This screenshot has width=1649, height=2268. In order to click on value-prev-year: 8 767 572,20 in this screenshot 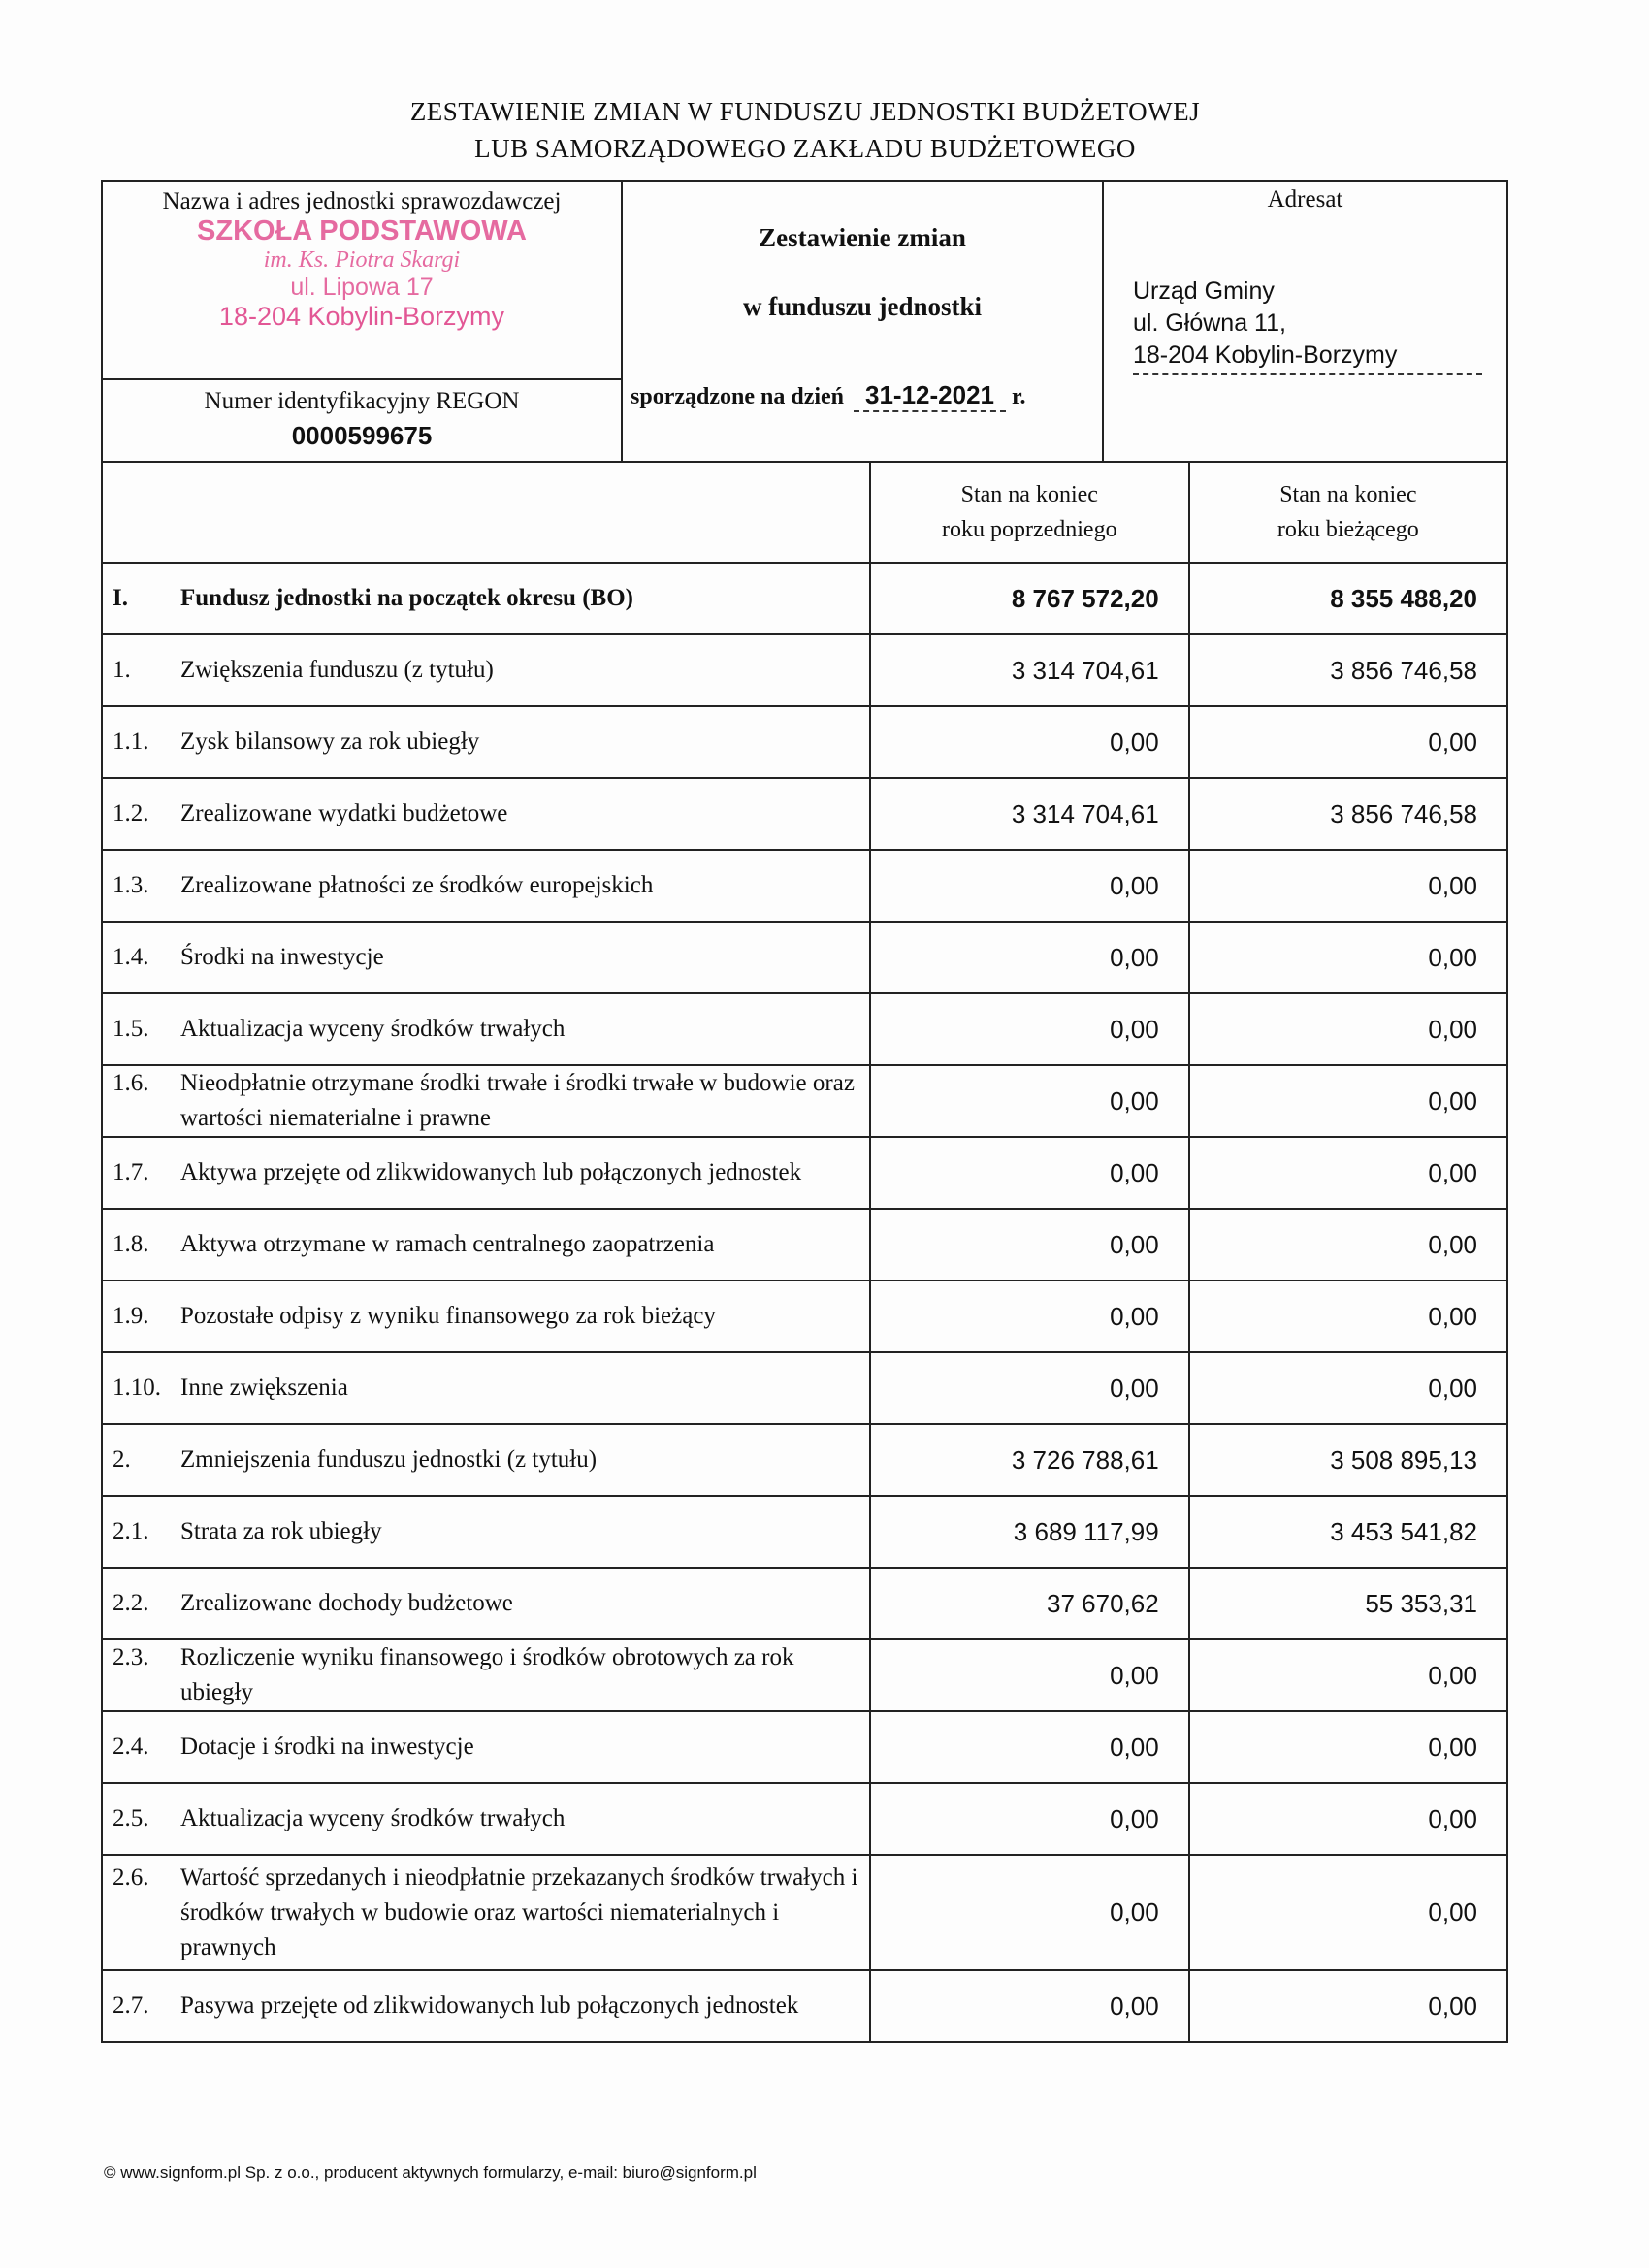, I will do `click(1029, 598)`.